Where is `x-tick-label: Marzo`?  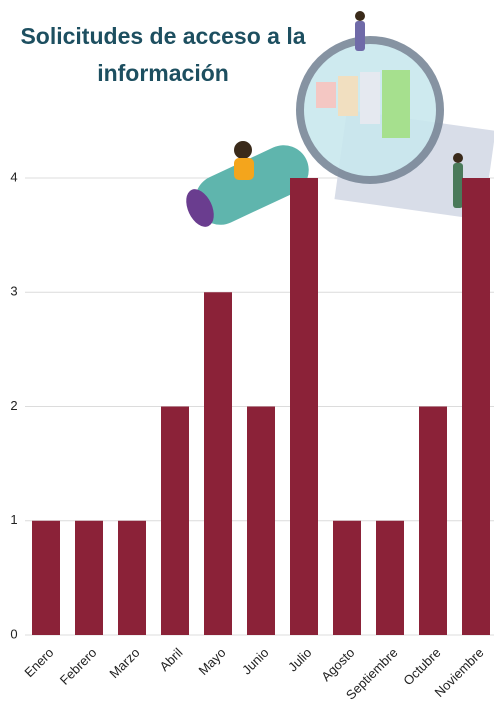
x-tick-label: Marzo is located at coordinates (124, 663).